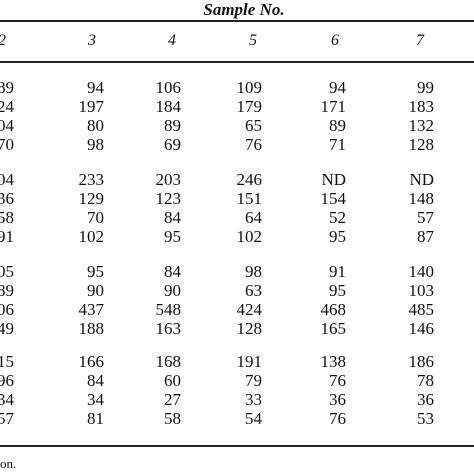 The height and width of the screenshot is (474, 474). What do you see at coordinates (333, 106) in the screenshot?
I see `table-cell: 171` at bounding box center [333, 106].